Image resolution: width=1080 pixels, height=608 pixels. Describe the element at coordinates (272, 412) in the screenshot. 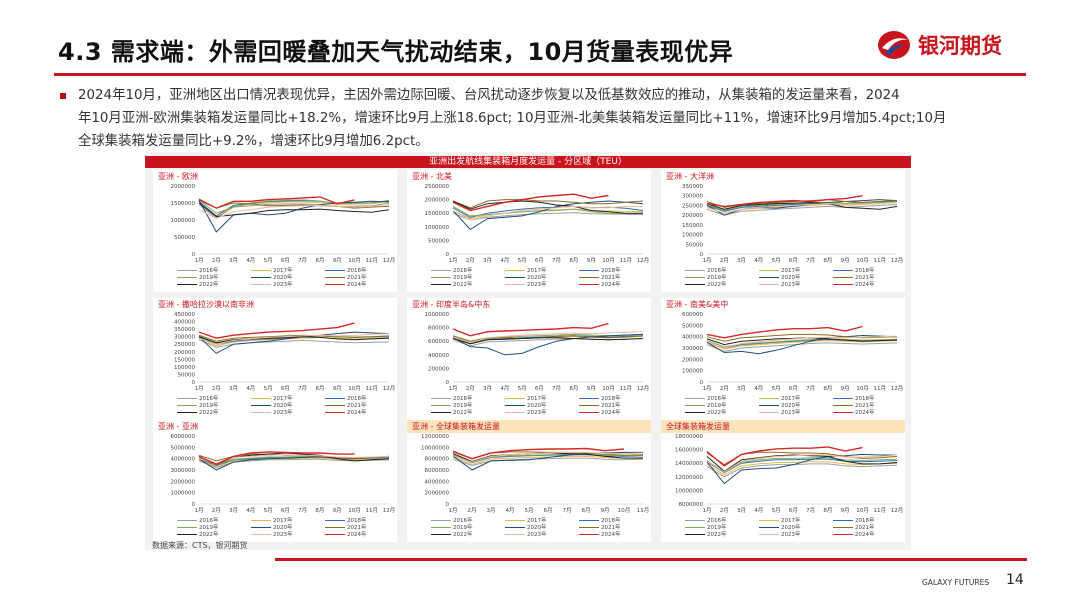

I see `legend-item: 2023年` at that location.